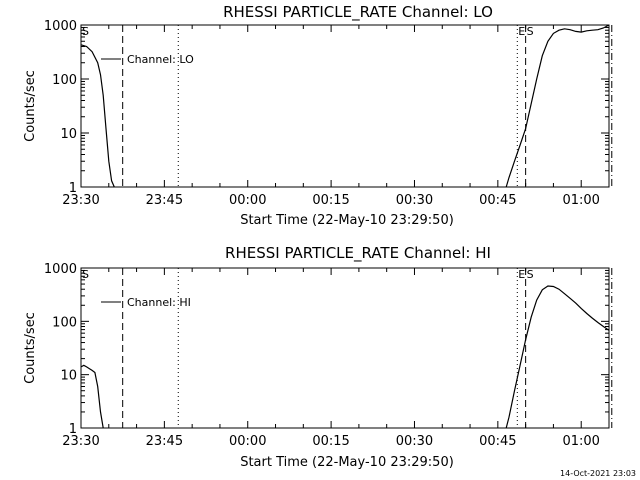 This screenshot has width=640, height=480. Describe the element at coordinates (598, 473) in the screenshot. I see `footer-date: 14-Oct-2021 23:03` at that location.